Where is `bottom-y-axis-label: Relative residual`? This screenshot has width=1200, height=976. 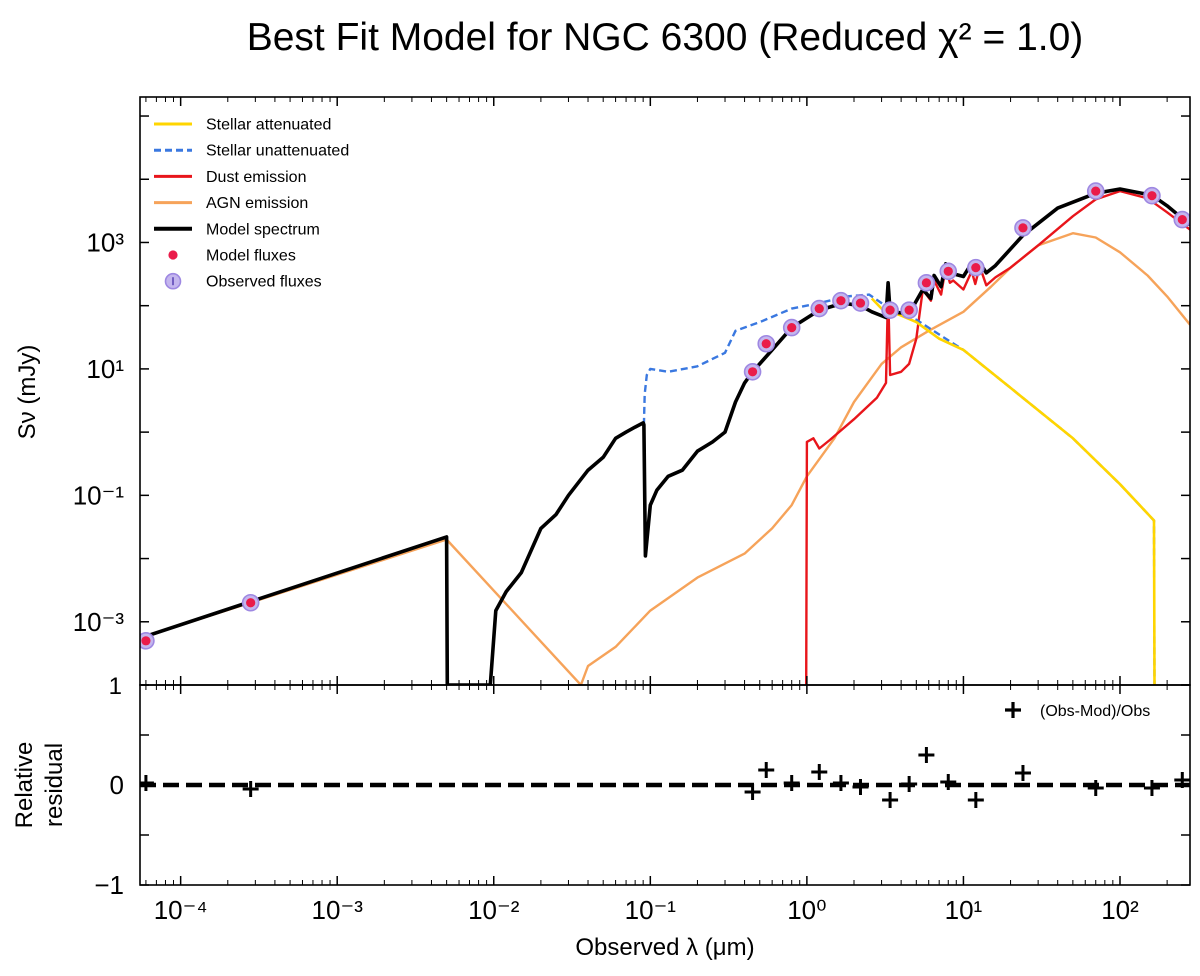 bottom-y-axis-label: Relative residual is located at coordinates (39, 785).